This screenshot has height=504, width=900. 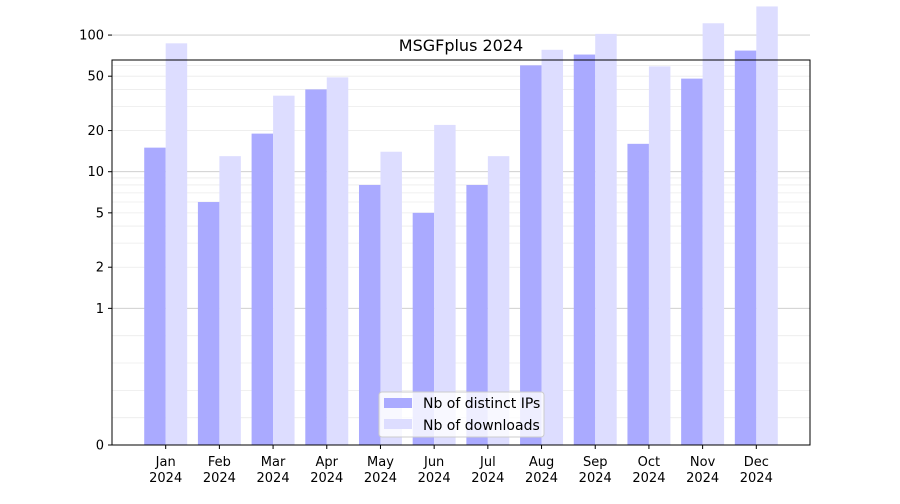 What do you see at coordinates (380, 462) in the screenshot?
I see `x-tick-label-month: May` at bounding box center [380, 462].